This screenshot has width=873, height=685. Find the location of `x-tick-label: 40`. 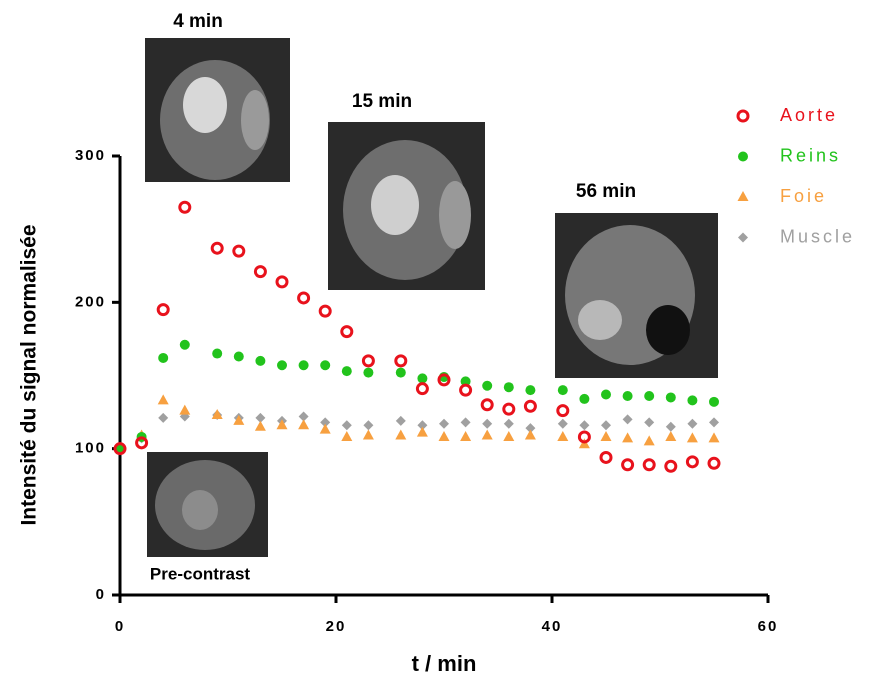

x-tick-label: 40 is located at coordinates (552, 626).